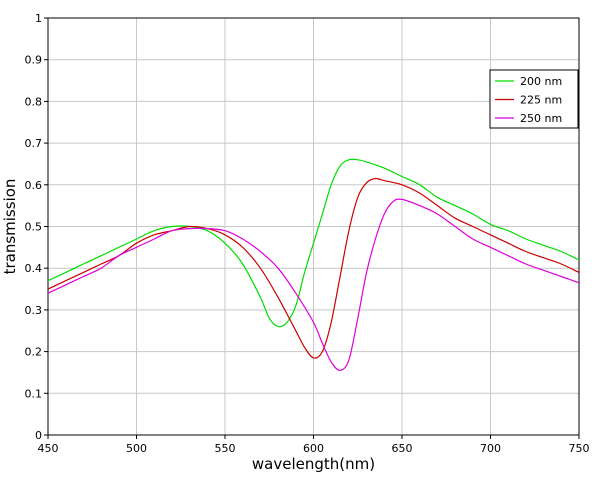 The width and height of the screenshot is (599, 478). What do you see at coordinates (34, 268) in the screenshot?
I see `y-tick-label: 0.4` at bounding box center [34, 268].